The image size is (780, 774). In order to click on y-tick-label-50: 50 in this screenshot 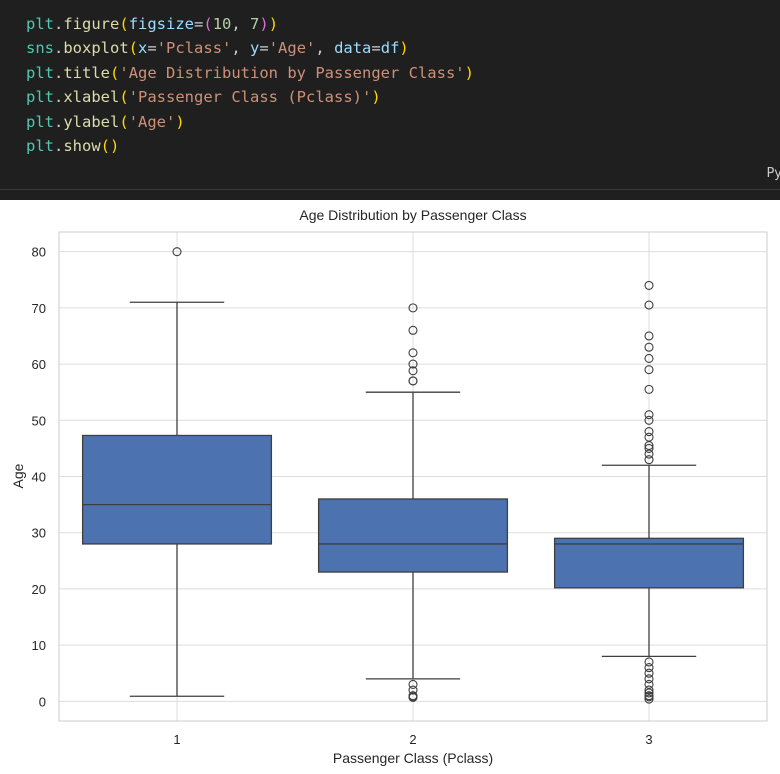, I will do `click(39, 420)`.